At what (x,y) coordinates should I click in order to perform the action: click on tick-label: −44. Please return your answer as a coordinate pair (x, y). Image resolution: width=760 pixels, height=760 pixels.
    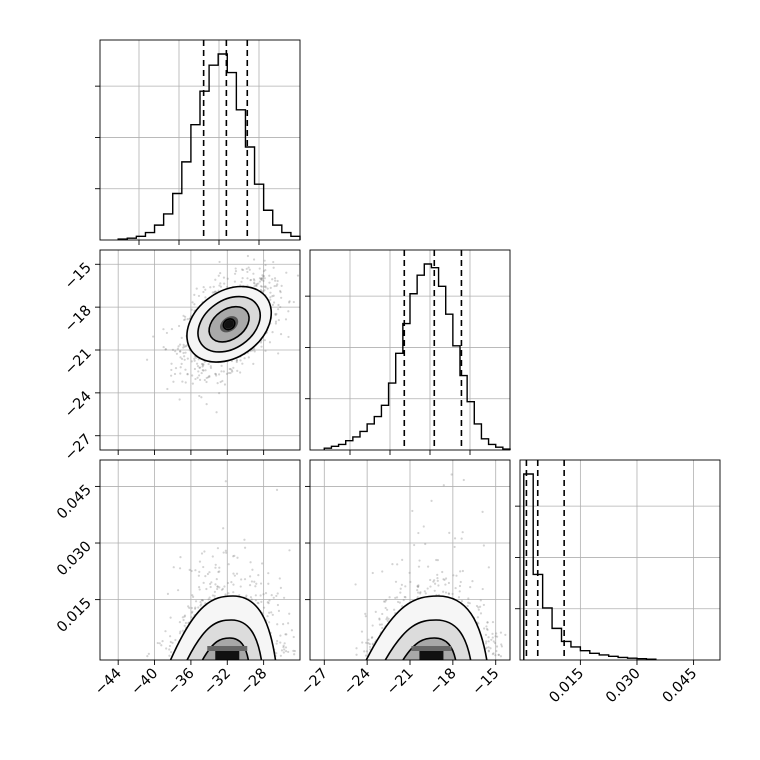
    Looking at the image, I should click on (108, 682).